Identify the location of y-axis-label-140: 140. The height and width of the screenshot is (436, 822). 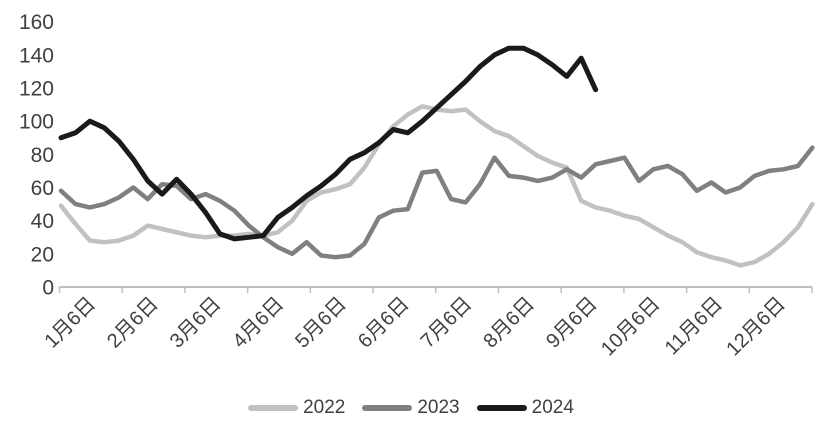
(36, 55).